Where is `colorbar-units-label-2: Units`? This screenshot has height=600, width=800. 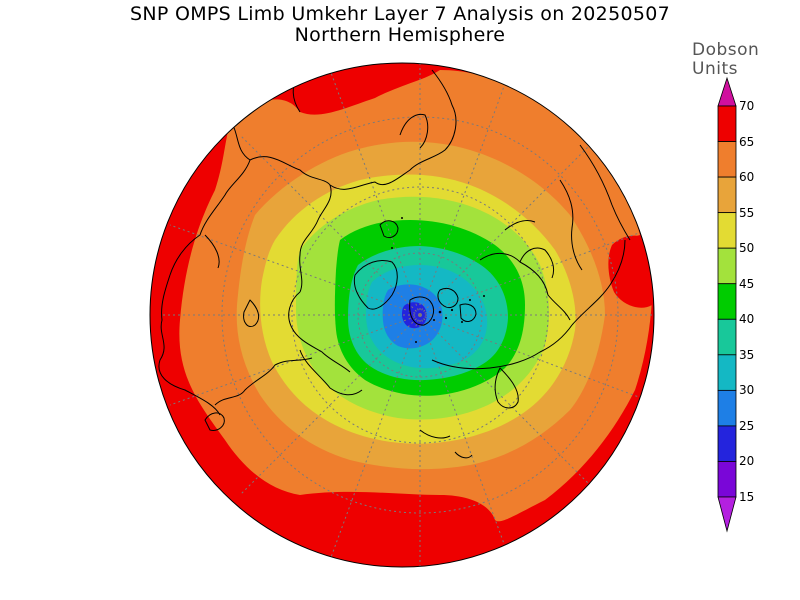
colorbar-units-label-2: Units is located at coordinates (715, 69).